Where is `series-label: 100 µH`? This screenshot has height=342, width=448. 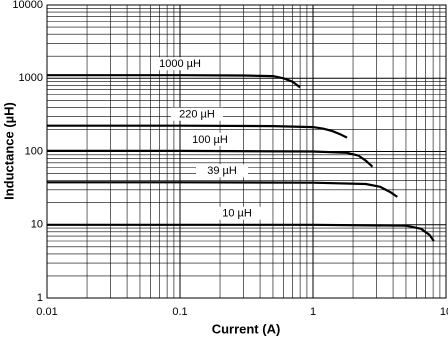
series-label: 100 µH is located at coordinates (210, 140).